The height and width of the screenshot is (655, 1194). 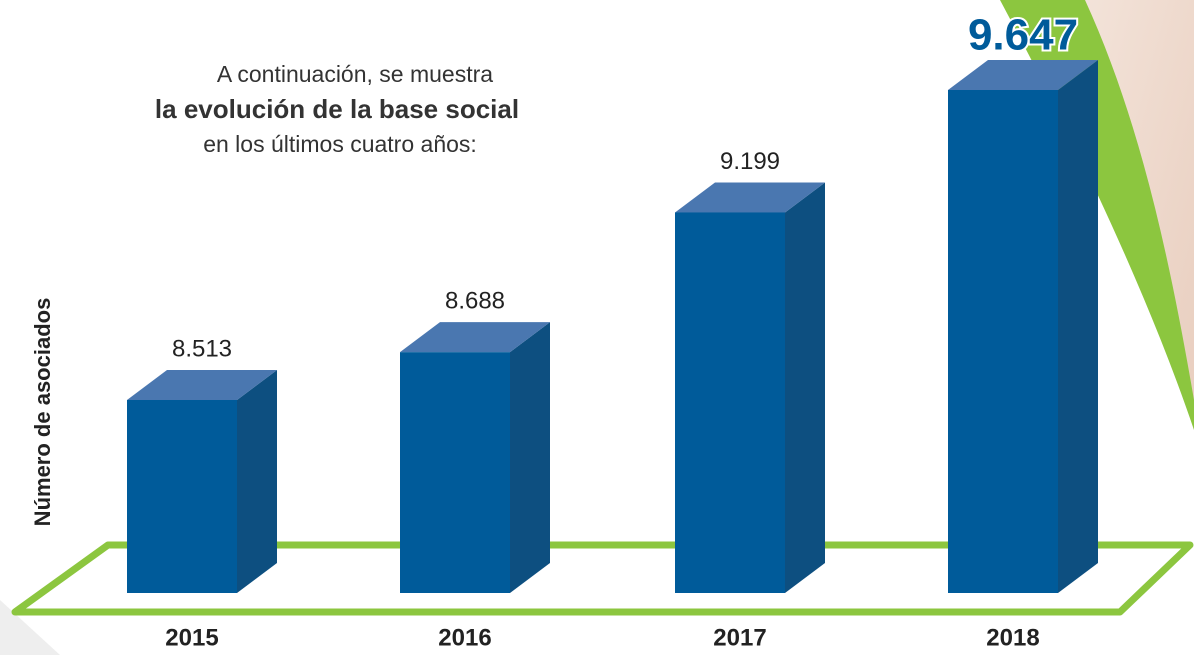 I want to click on x-tick-label: 2016, so click(x=464, y=637).